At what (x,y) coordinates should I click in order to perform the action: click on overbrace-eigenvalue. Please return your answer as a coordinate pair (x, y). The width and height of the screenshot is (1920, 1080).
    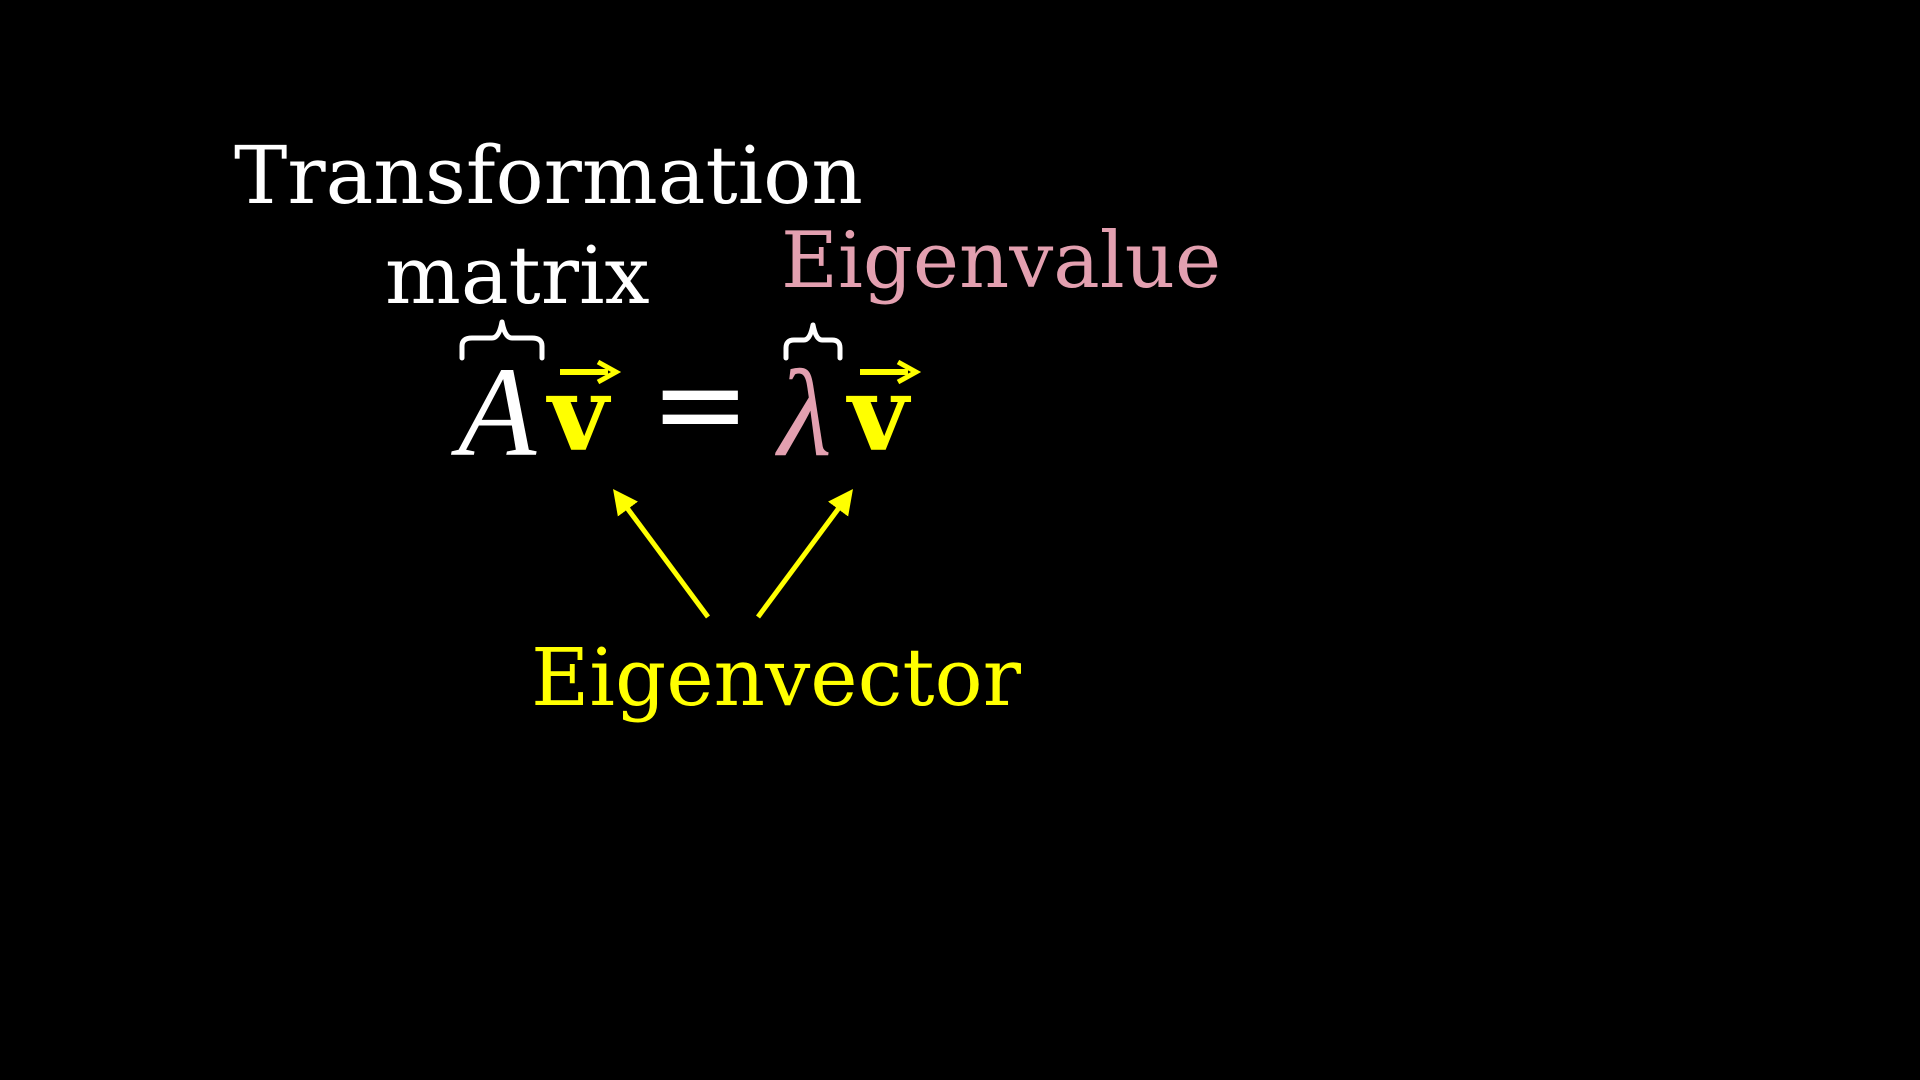
    Looking at the image, I should click on (813, 341).